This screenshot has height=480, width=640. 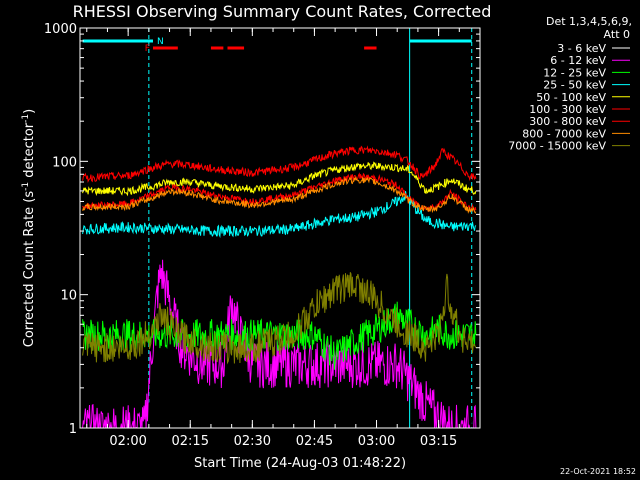 What do you see at coordinates (160, 42) in the screenshot?
I see `flag-label-n: N` at bounding box center [160, 42].